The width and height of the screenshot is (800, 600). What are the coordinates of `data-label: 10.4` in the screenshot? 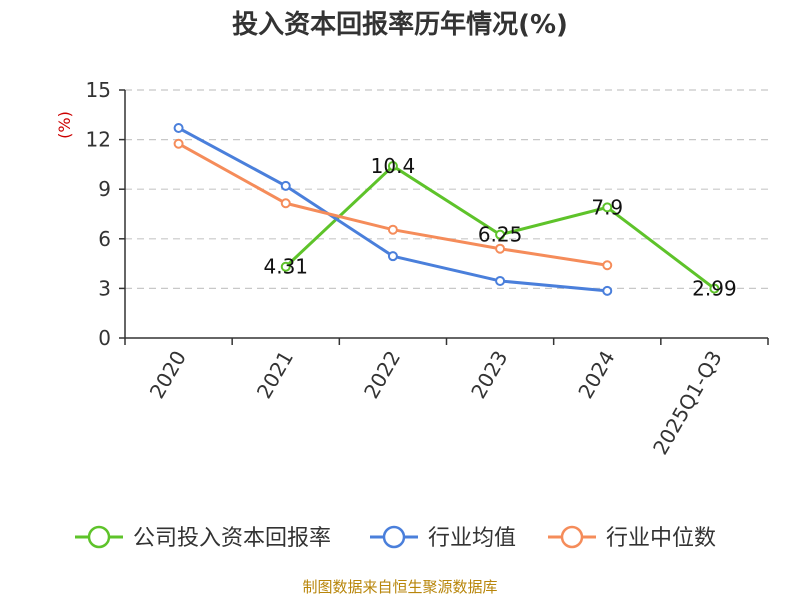 It's located at (393, 166).